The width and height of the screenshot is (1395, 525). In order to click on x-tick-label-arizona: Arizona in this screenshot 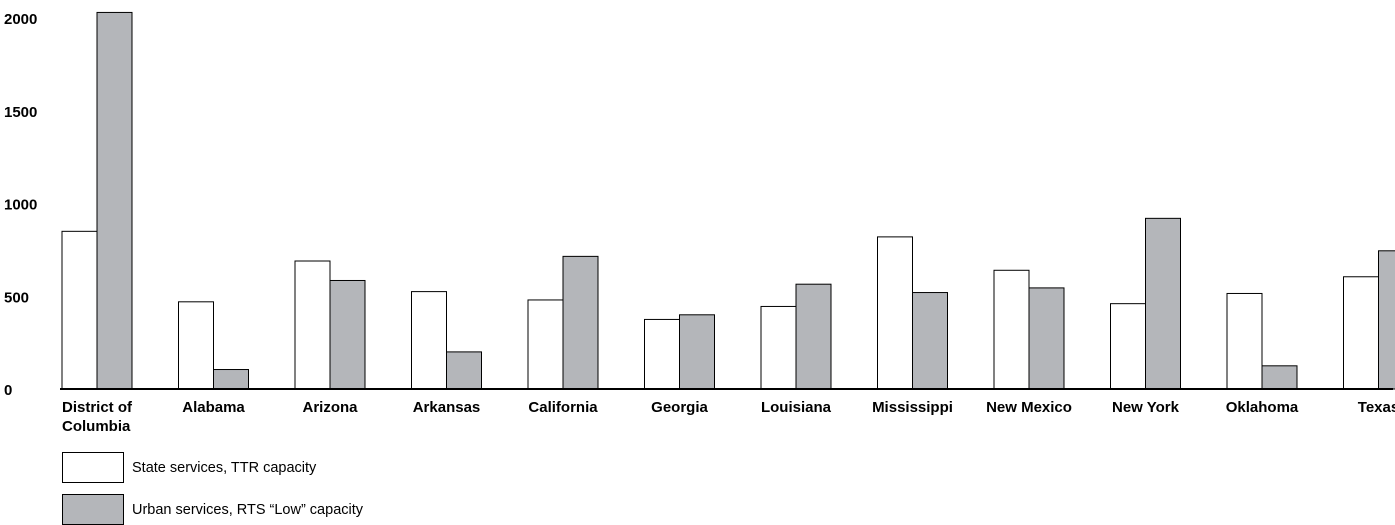, I will do `click(330, 407)`.